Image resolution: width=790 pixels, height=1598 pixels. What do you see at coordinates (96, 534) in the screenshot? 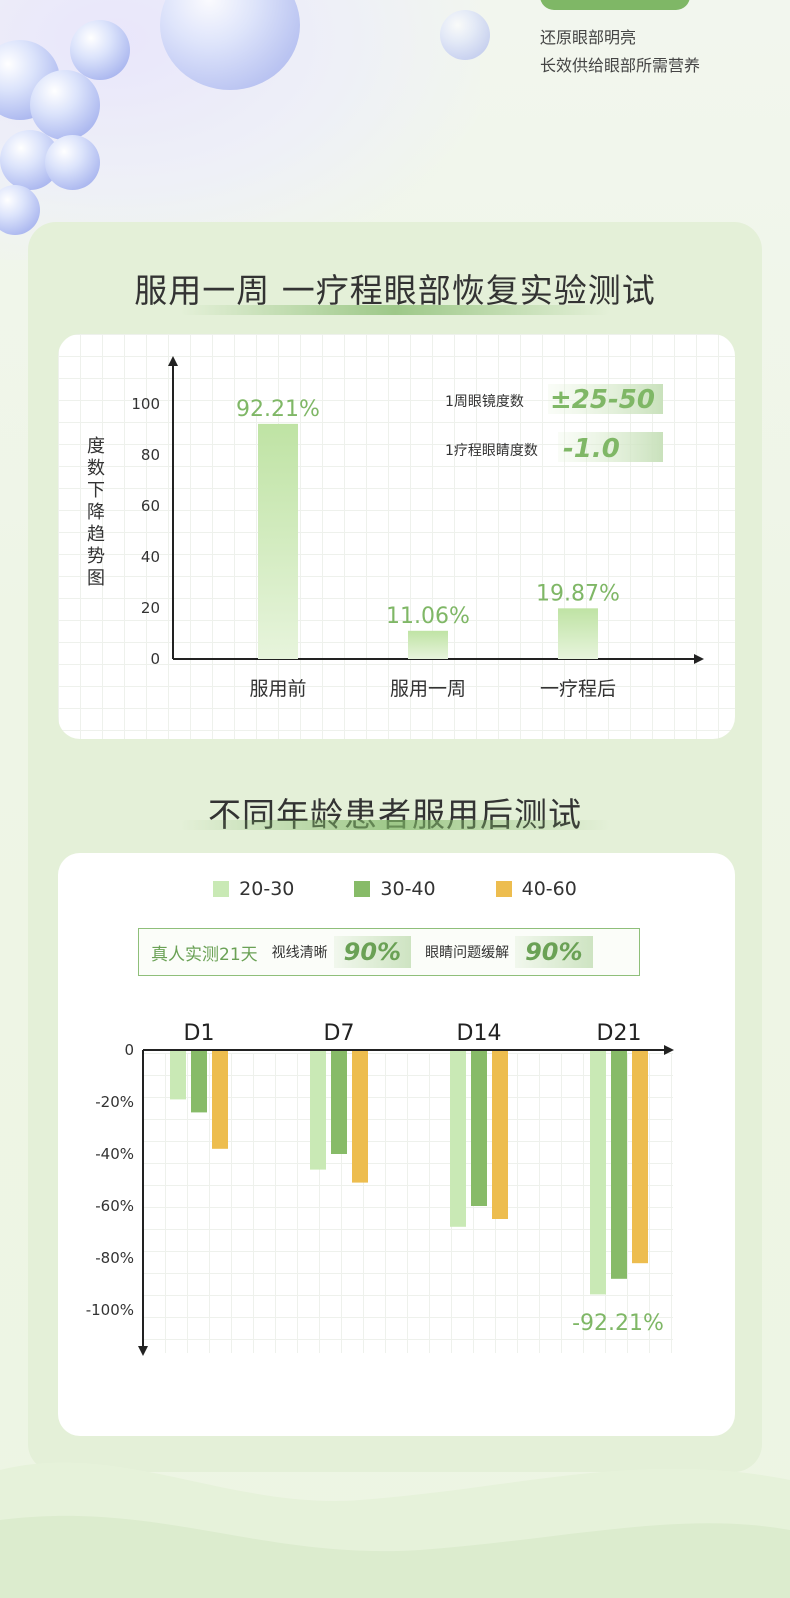
I see `y-axis-label-char: 趋` at bounding box center [96, 534].